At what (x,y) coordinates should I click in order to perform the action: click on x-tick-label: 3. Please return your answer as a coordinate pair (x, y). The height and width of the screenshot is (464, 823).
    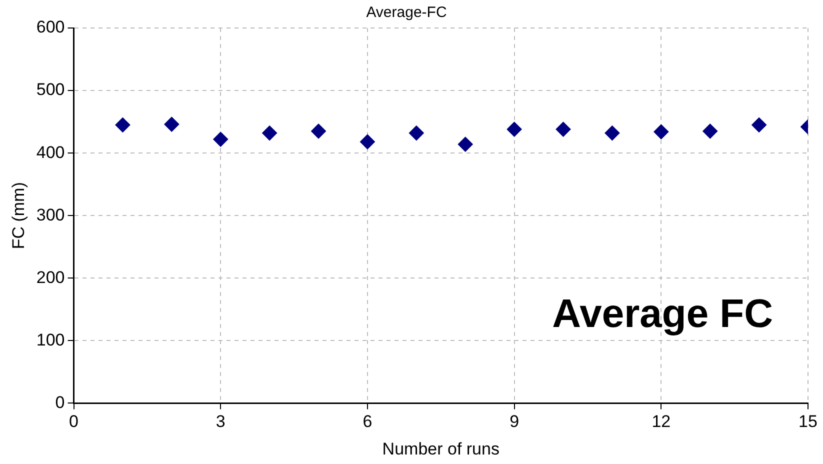
    Looking at the image, I should click on (221, 422).